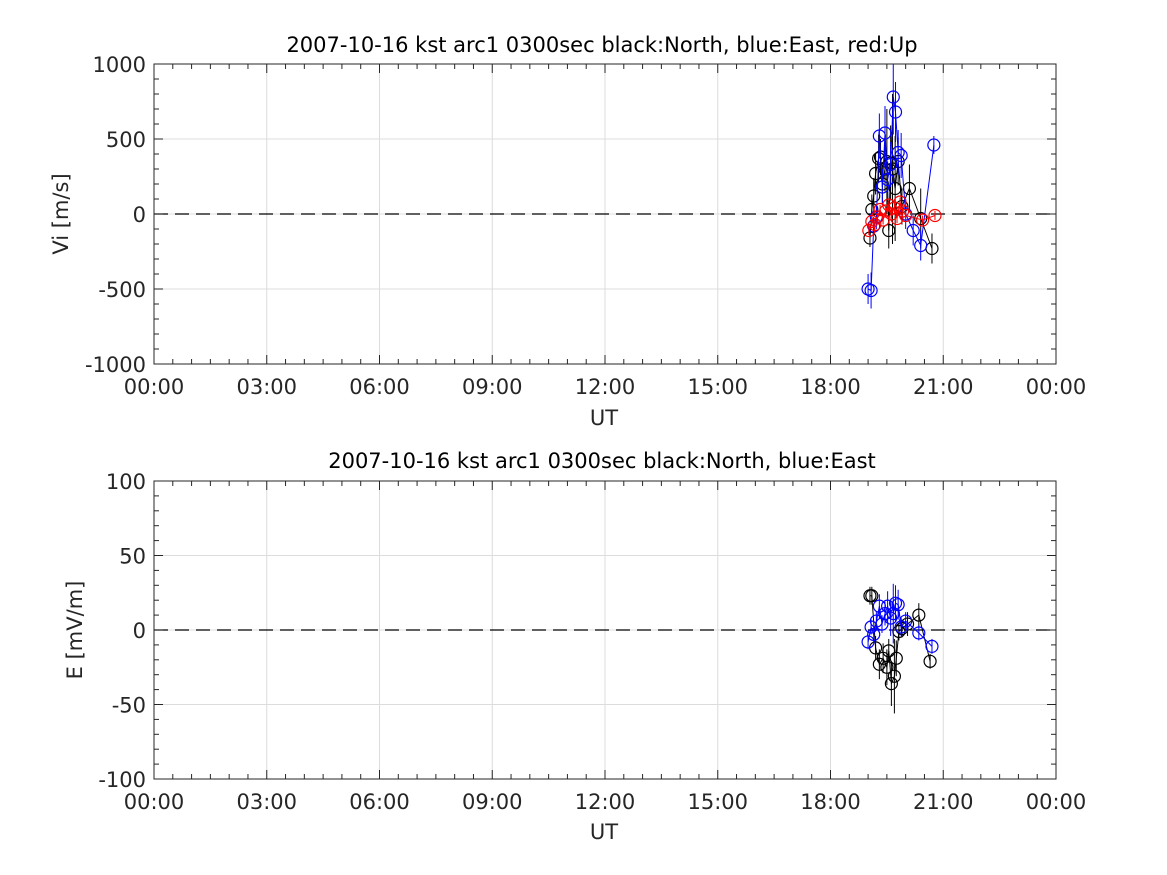 The height and width of the screenshot is (875, 1167). What do you see at coordinates (115, 365) in the screenshot?
I see `velocity-ytick-label: -1000` at bounding box center [115, 365].